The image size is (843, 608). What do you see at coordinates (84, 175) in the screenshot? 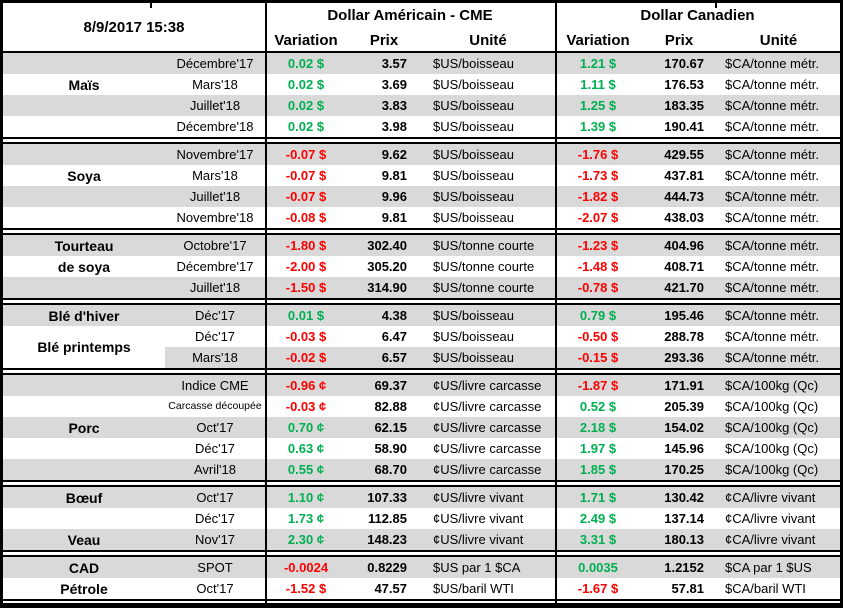
I see `commodity-label: Soya` at bounding box center [84, 175].